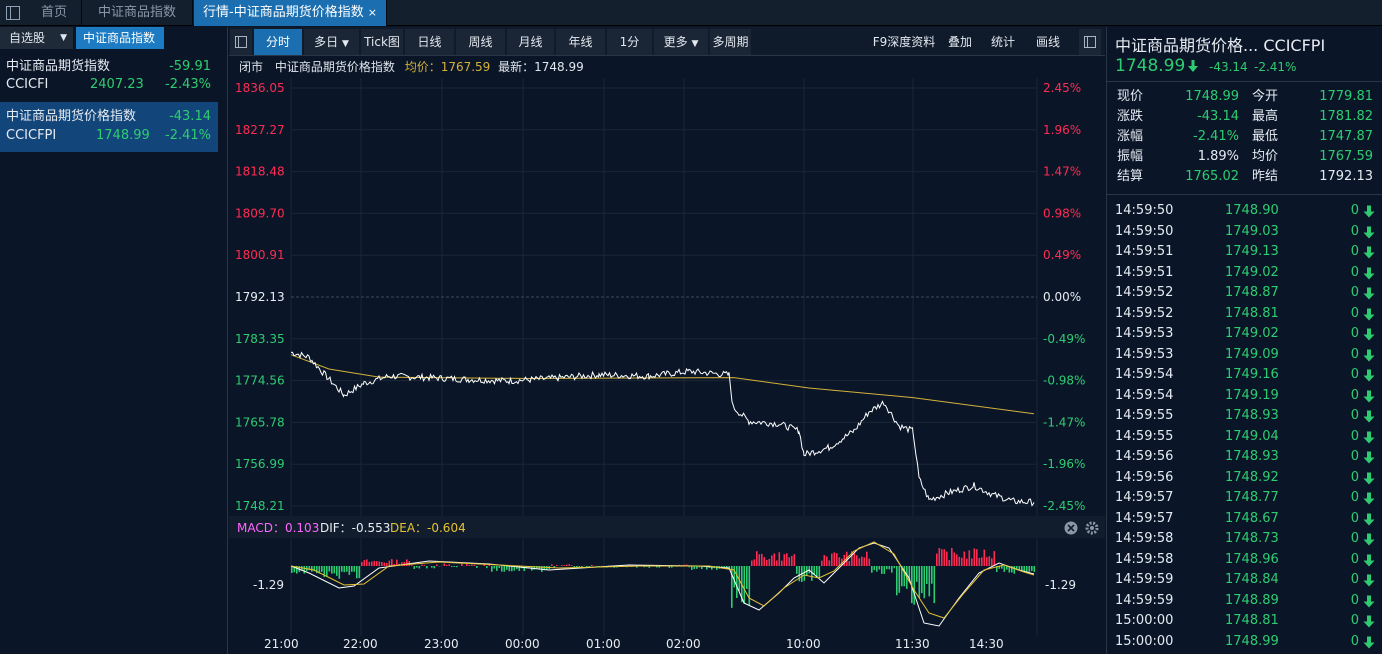  What do you see at coordinates (480, 42) in the screenshot?
I see `tab-weekly: 周线` at bounding box center [480, 42].